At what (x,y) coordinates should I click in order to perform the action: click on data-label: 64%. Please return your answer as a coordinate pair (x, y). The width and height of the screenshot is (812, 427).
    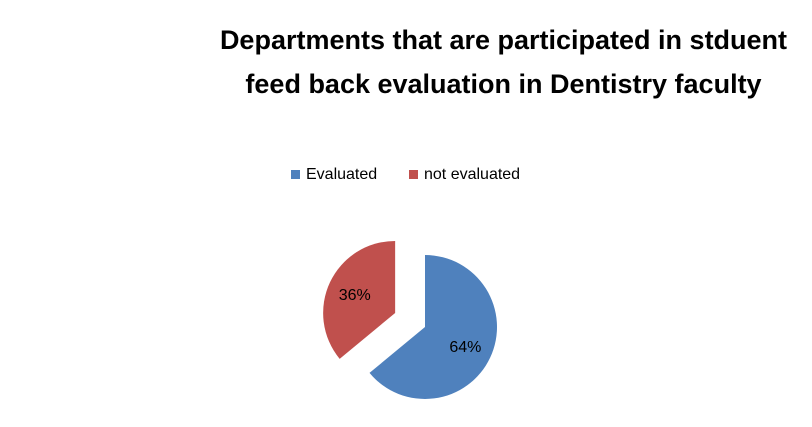
    Looking at the image, I should click on (465, 347).